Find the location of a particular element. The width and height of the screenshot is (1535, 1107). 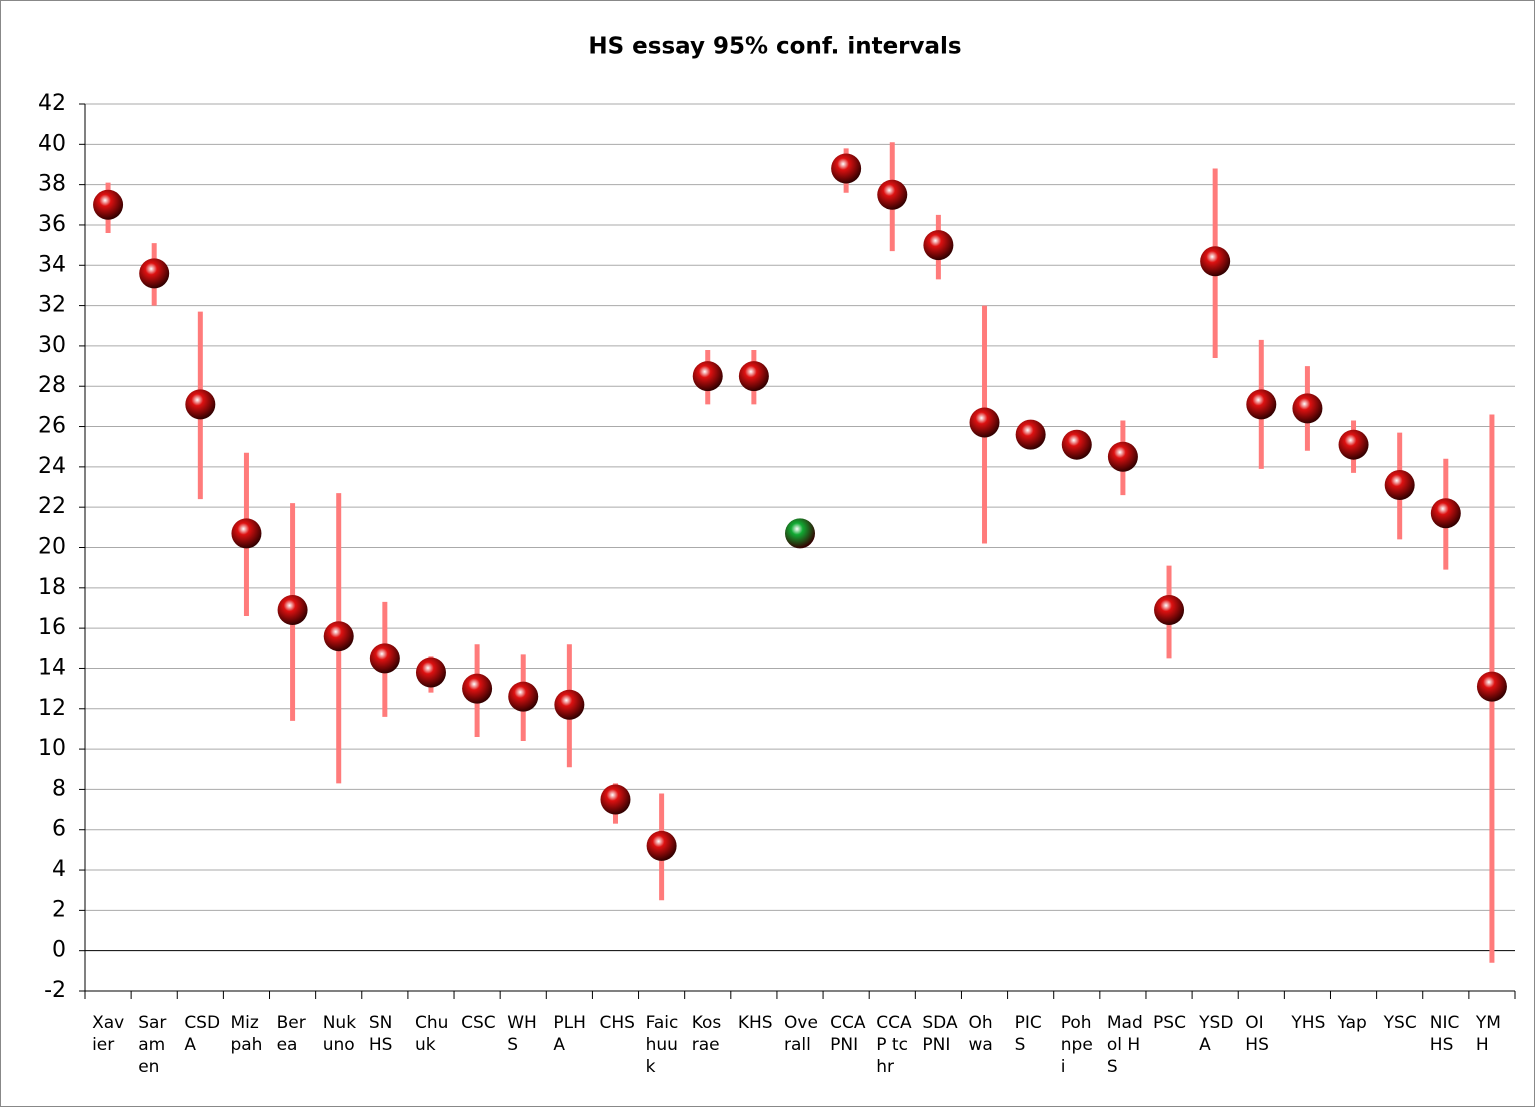

x-tick-label: Pohnpei is located at coordinates (1076, 1045).